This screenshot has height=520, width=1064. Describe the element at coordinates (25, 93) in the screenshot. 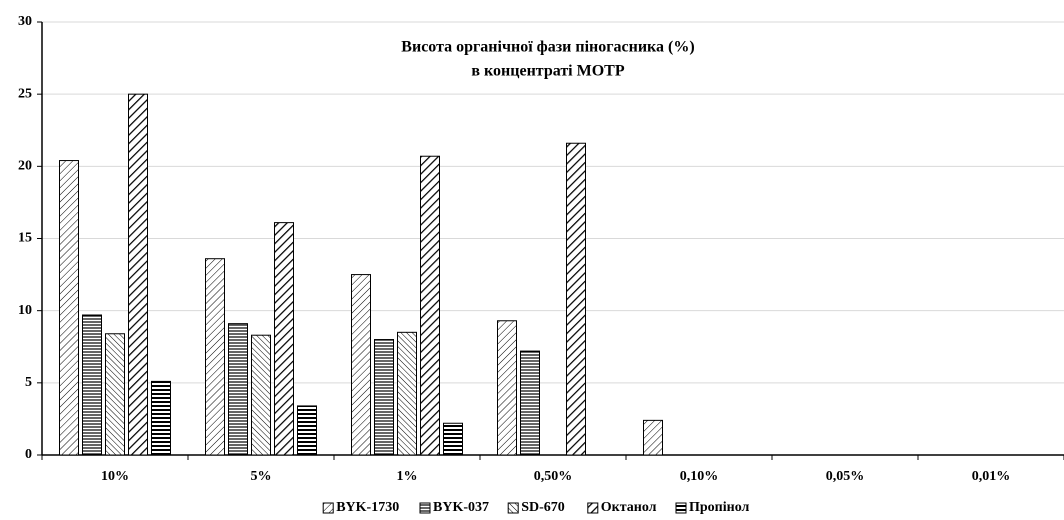

I see `y-tick-label: 25` at that location.